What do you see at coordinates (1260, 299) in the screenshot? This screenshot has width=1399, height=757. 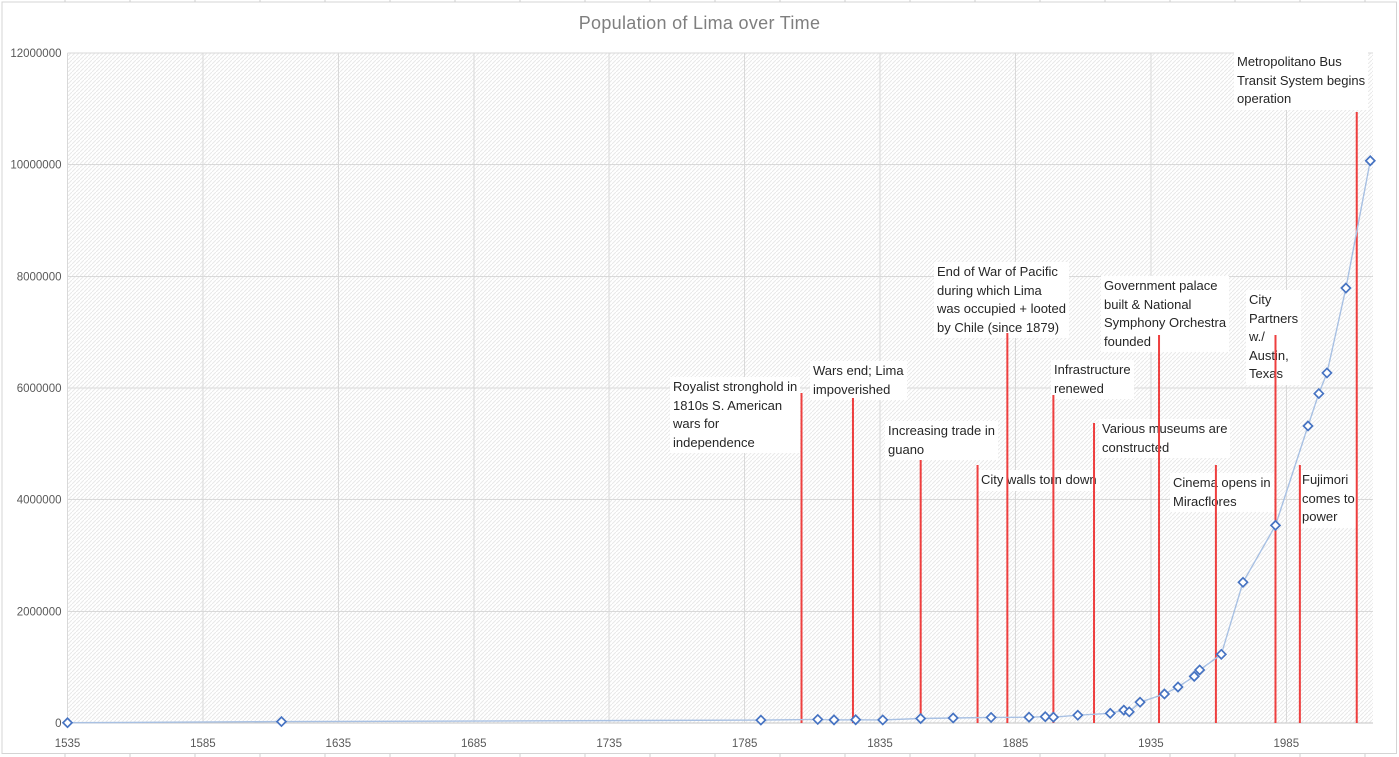 I see `annotation-line: City` at bounding box center [1260, 299].